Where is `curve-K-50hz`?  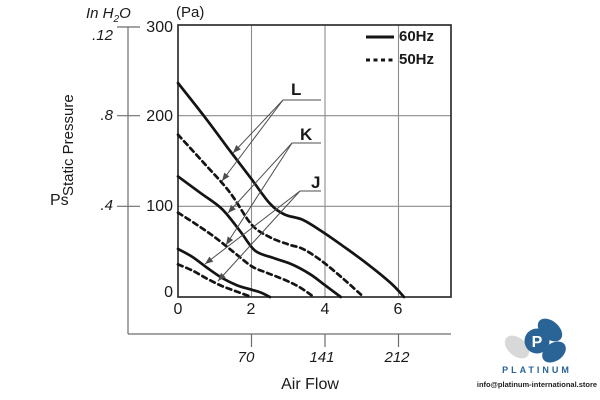
curve-K-50hz is located at coordinates (246, 255).